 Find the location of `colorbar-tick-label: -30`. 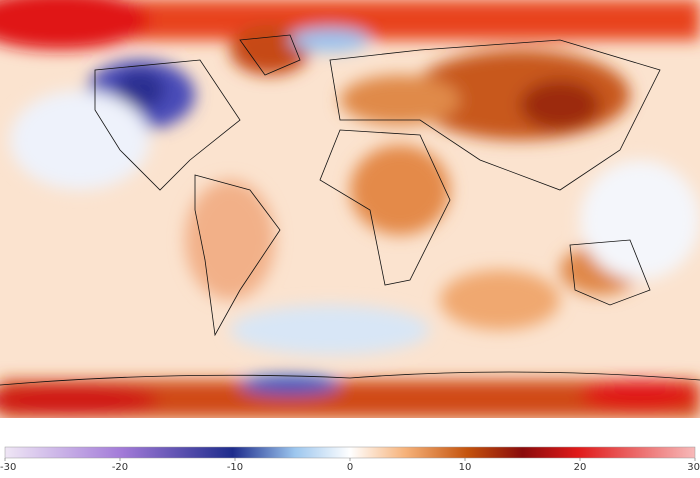

colorbar-tick-label: -30 is located at coordinates (8, 467).